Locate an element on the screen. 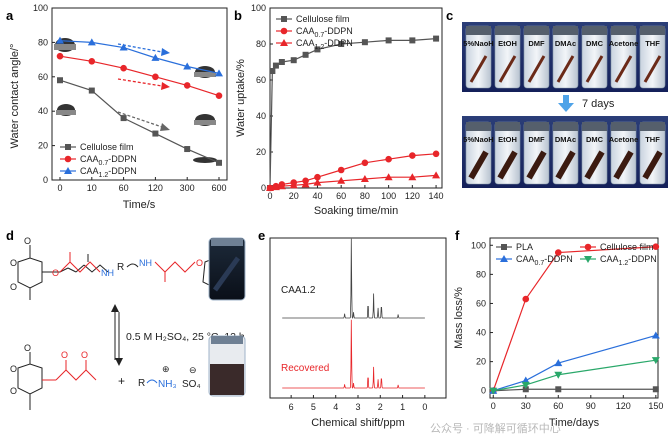  chart-e-xtick-label: 3 is located at coordinates (357, 407).